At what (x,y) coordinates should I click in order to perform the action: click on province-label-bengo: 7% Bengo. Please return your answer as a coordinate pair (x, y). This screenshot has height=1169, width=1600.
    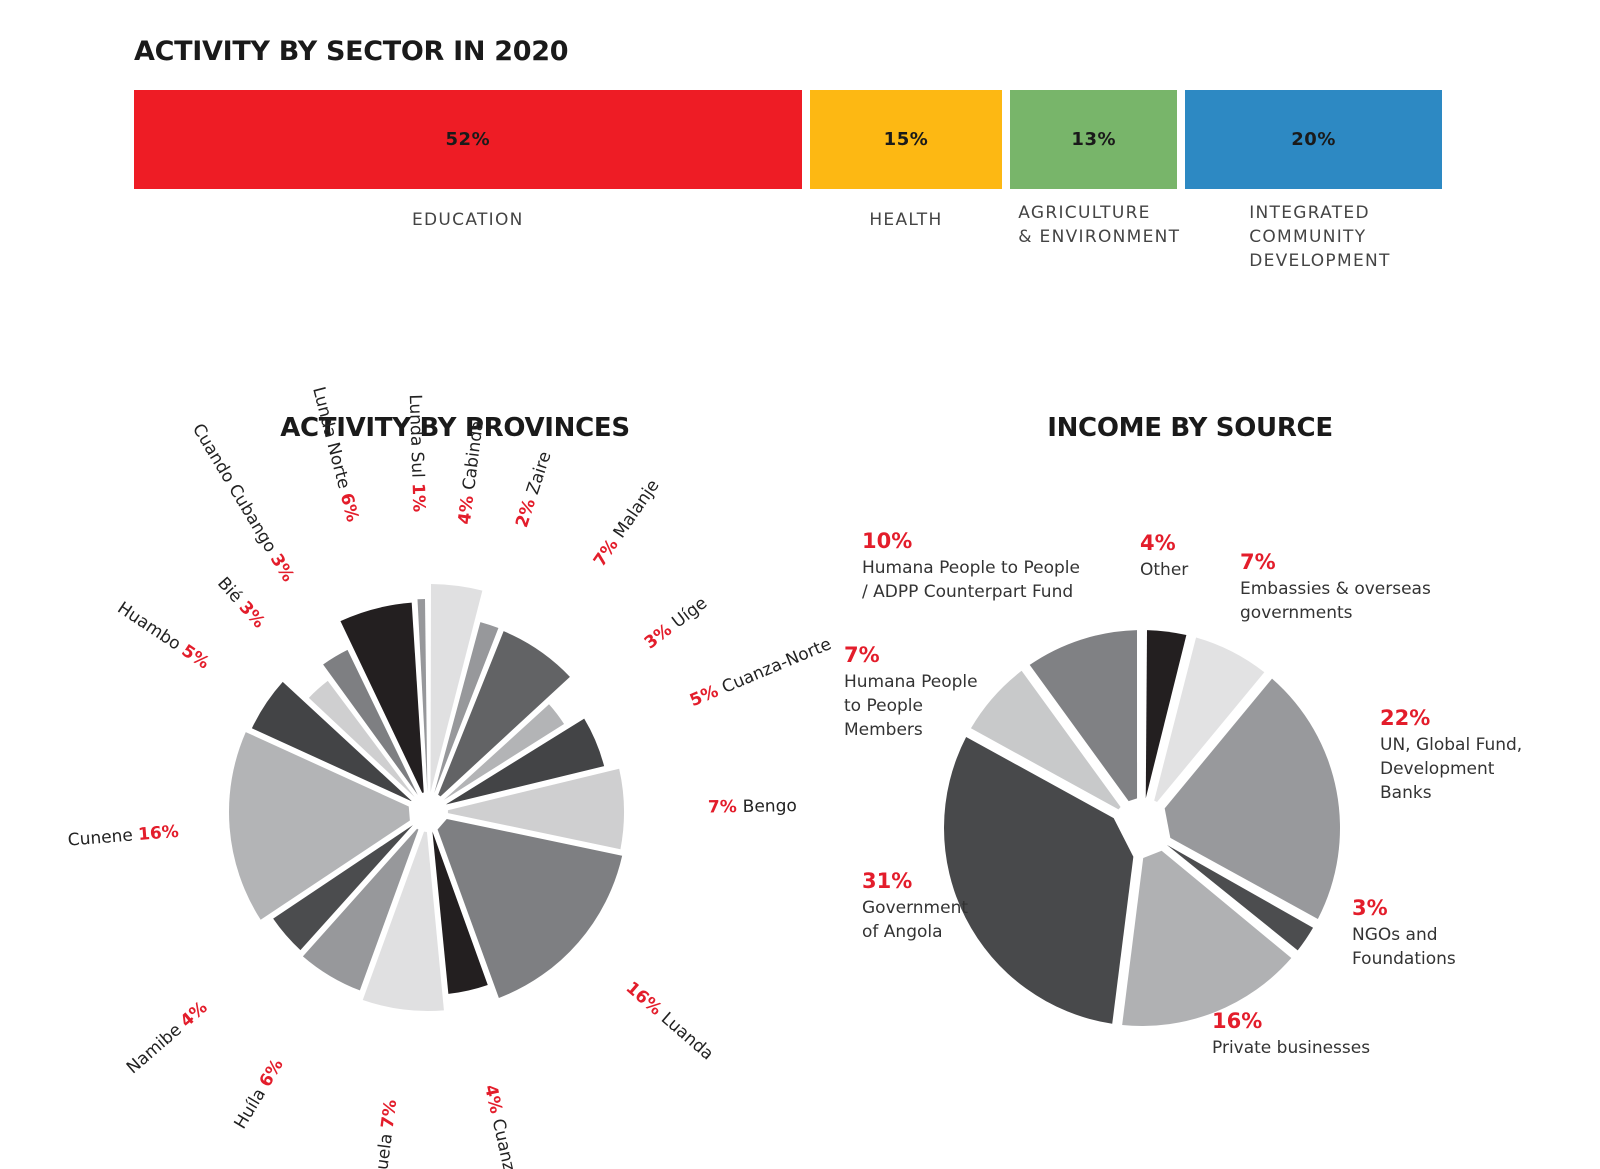
    Looking at the image, I should click on (752, 806).